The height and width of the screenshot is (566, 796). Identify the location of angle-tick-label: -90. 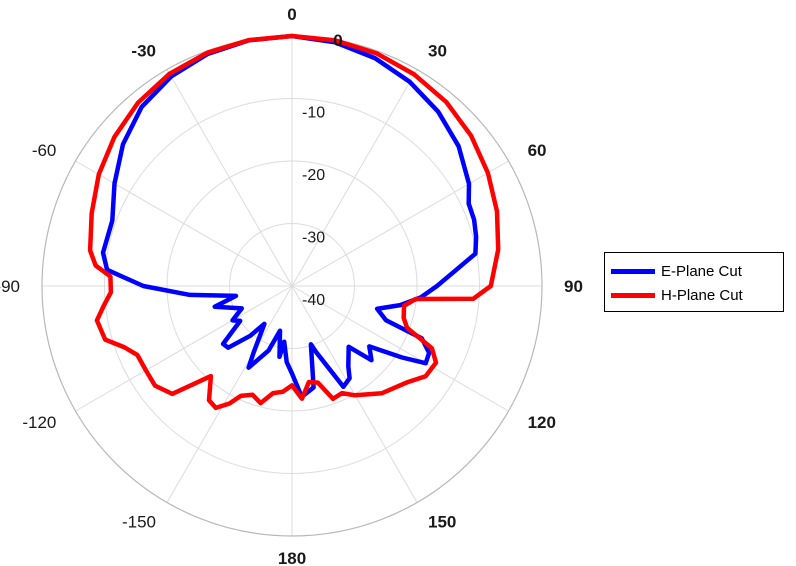
(10, 286).